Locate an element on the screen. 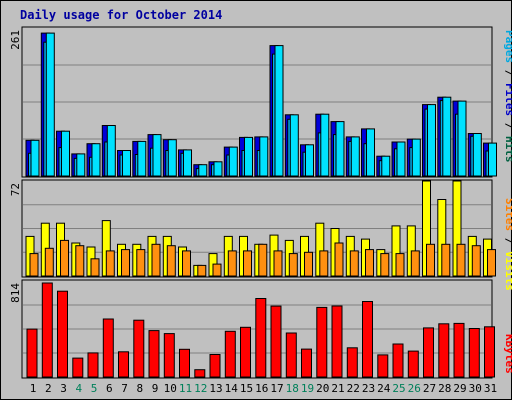  x-tick-label-day-13: 13 is located at coordinates (215, 388).